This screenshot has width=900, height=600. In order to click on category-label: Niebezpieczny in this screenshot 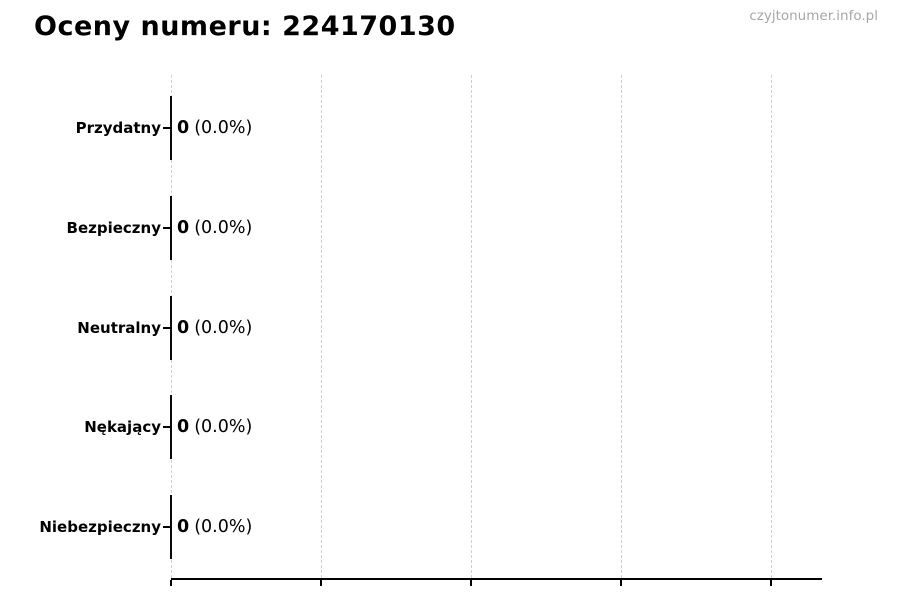, I will do `click(100, 527)`.